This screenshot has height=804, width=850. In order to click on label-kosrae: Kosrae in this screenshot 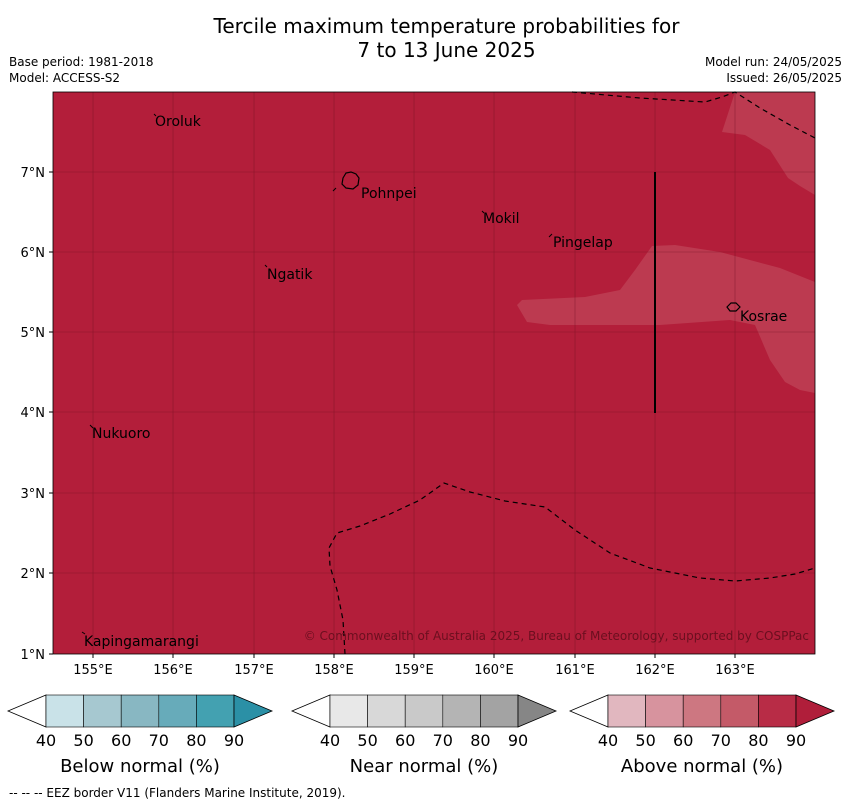, I will do `click(763, 317)`.